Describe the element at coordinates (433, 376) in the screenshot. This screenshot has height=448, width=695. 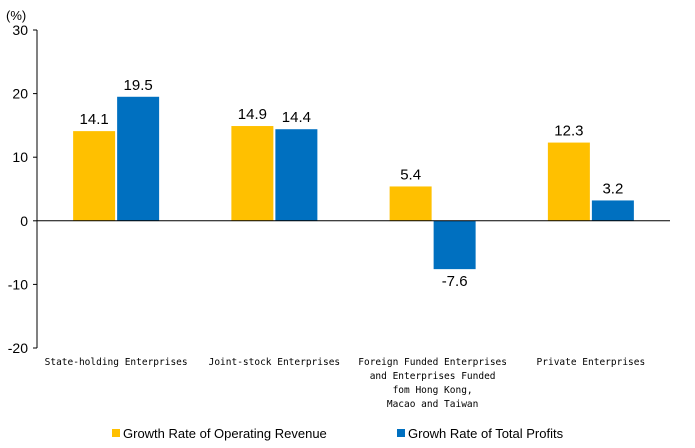
I see `category-label: and Enterprises Funded` at that location.